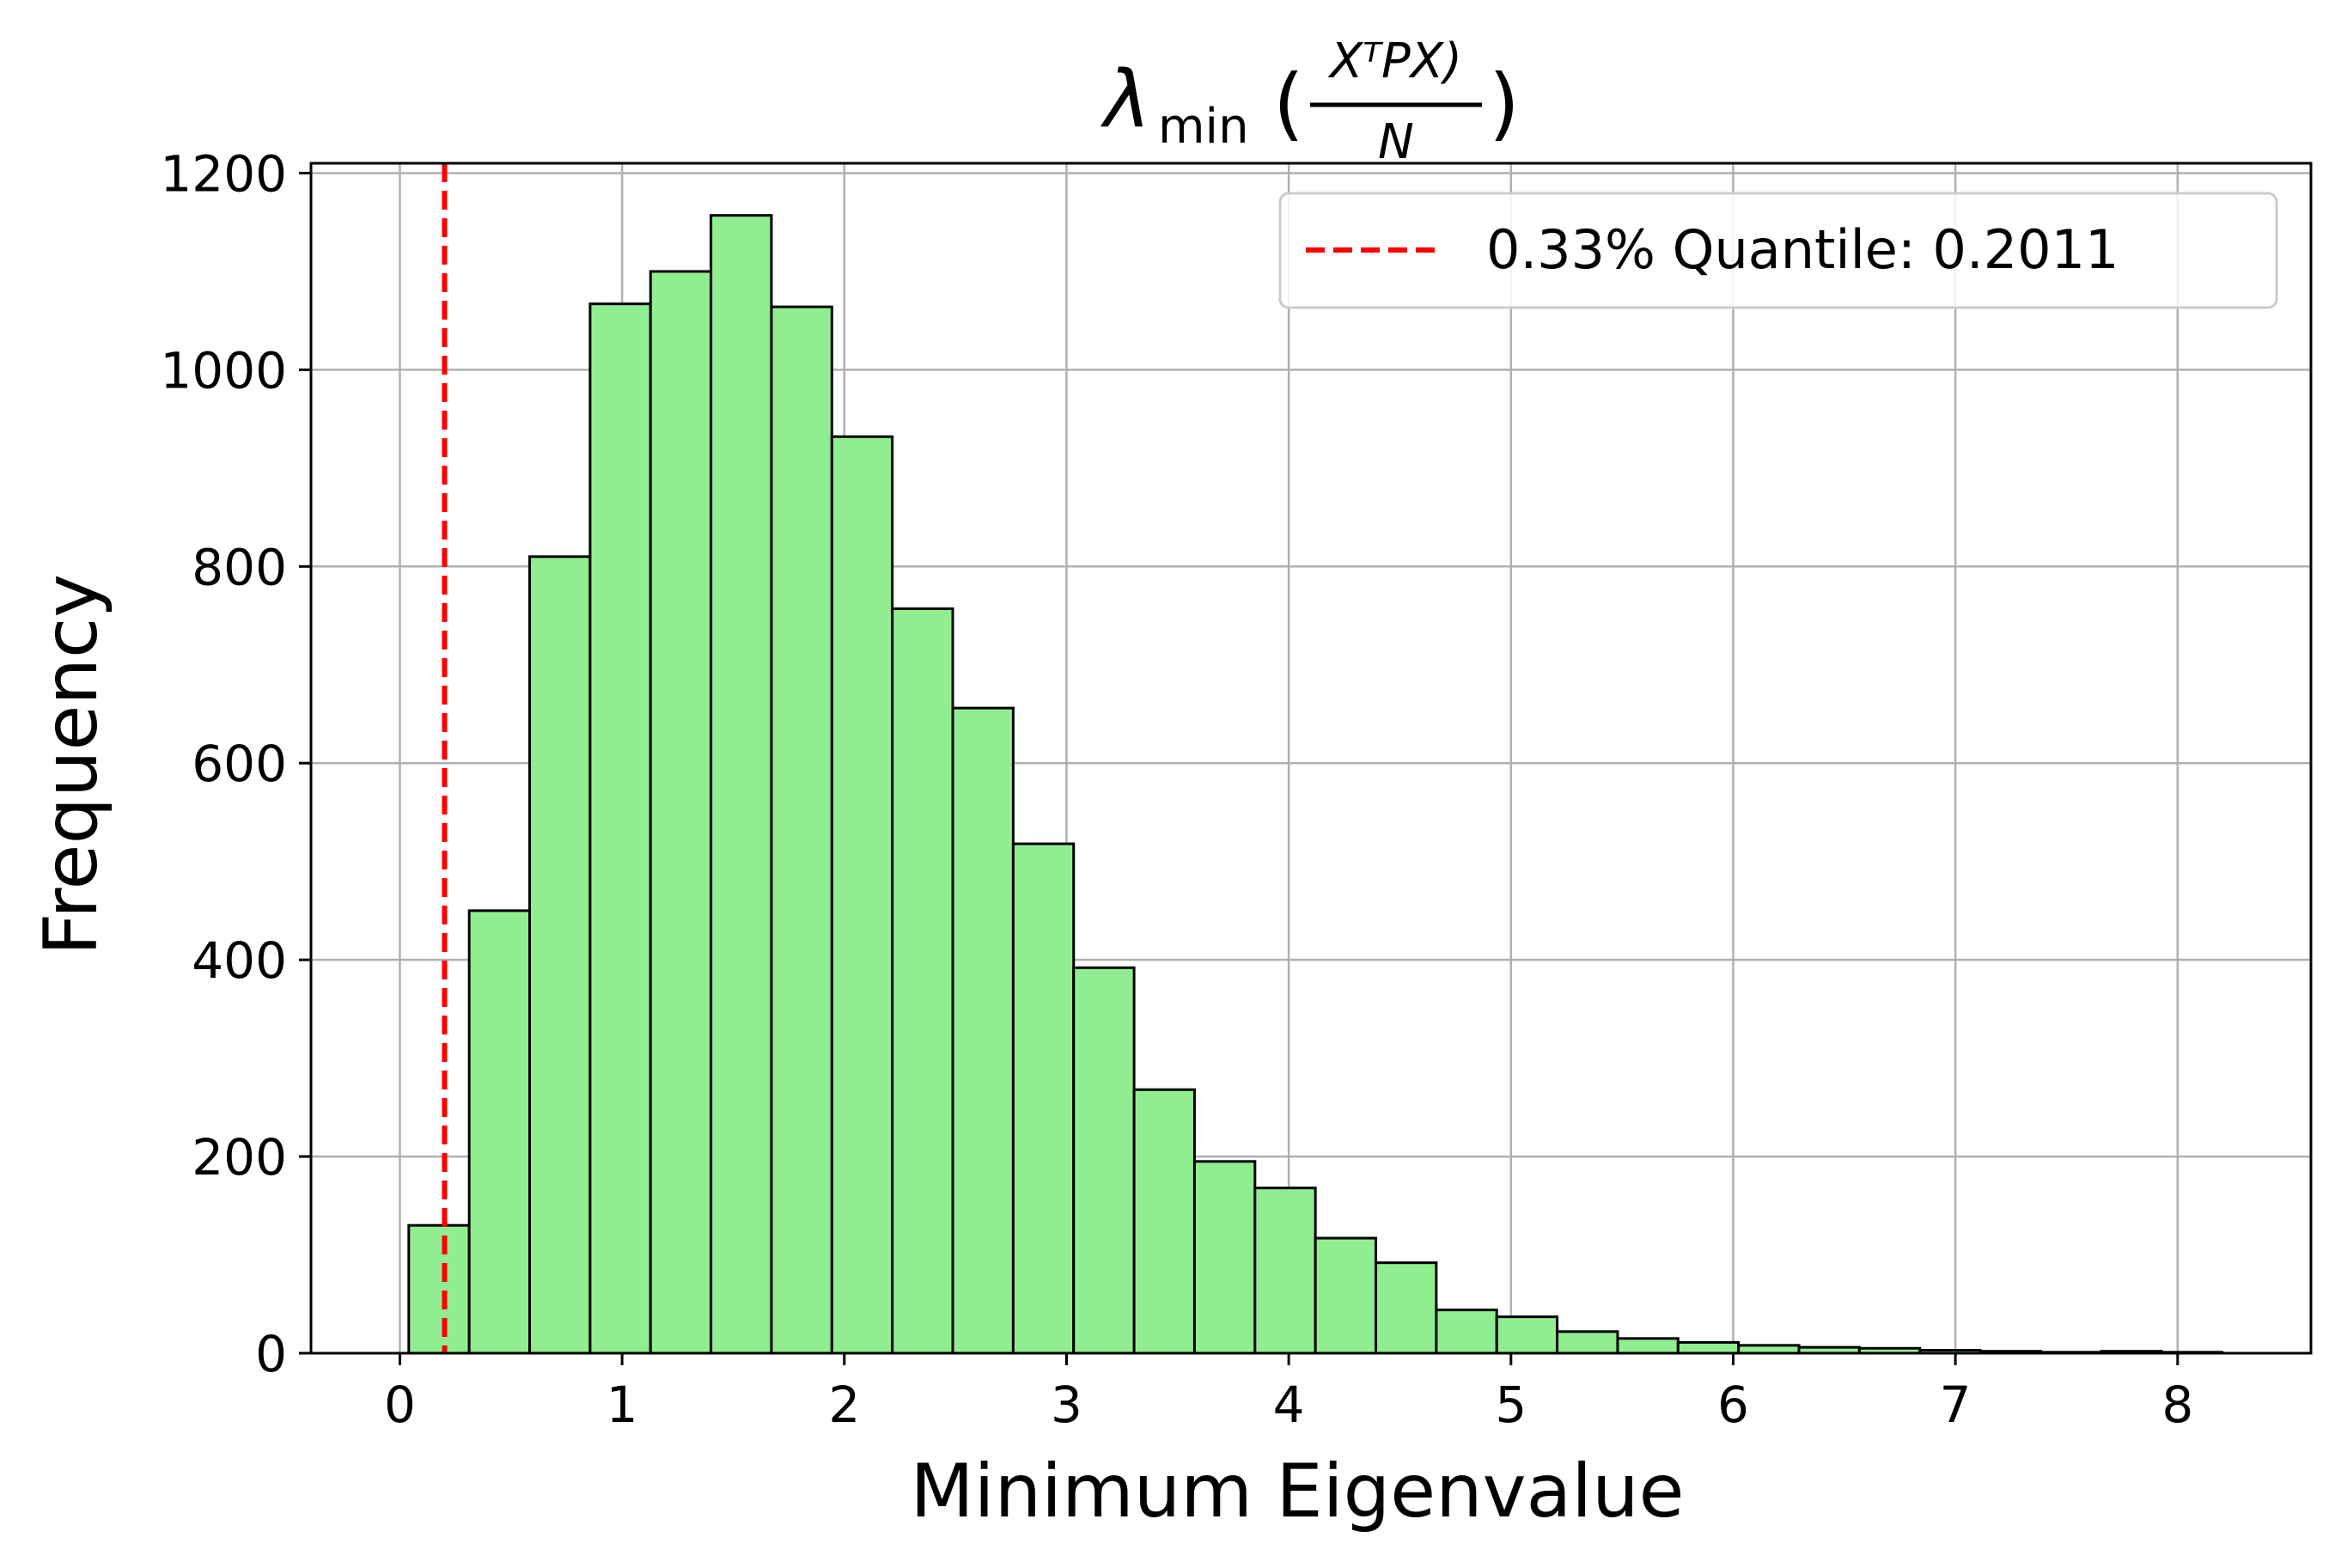 The height and width of the screenshot is (1568, 2335). What do you see at coordinates (71, 765) in the screenshot?
I see `y-axis-label: Frequency` at bounding box center [71, 765].